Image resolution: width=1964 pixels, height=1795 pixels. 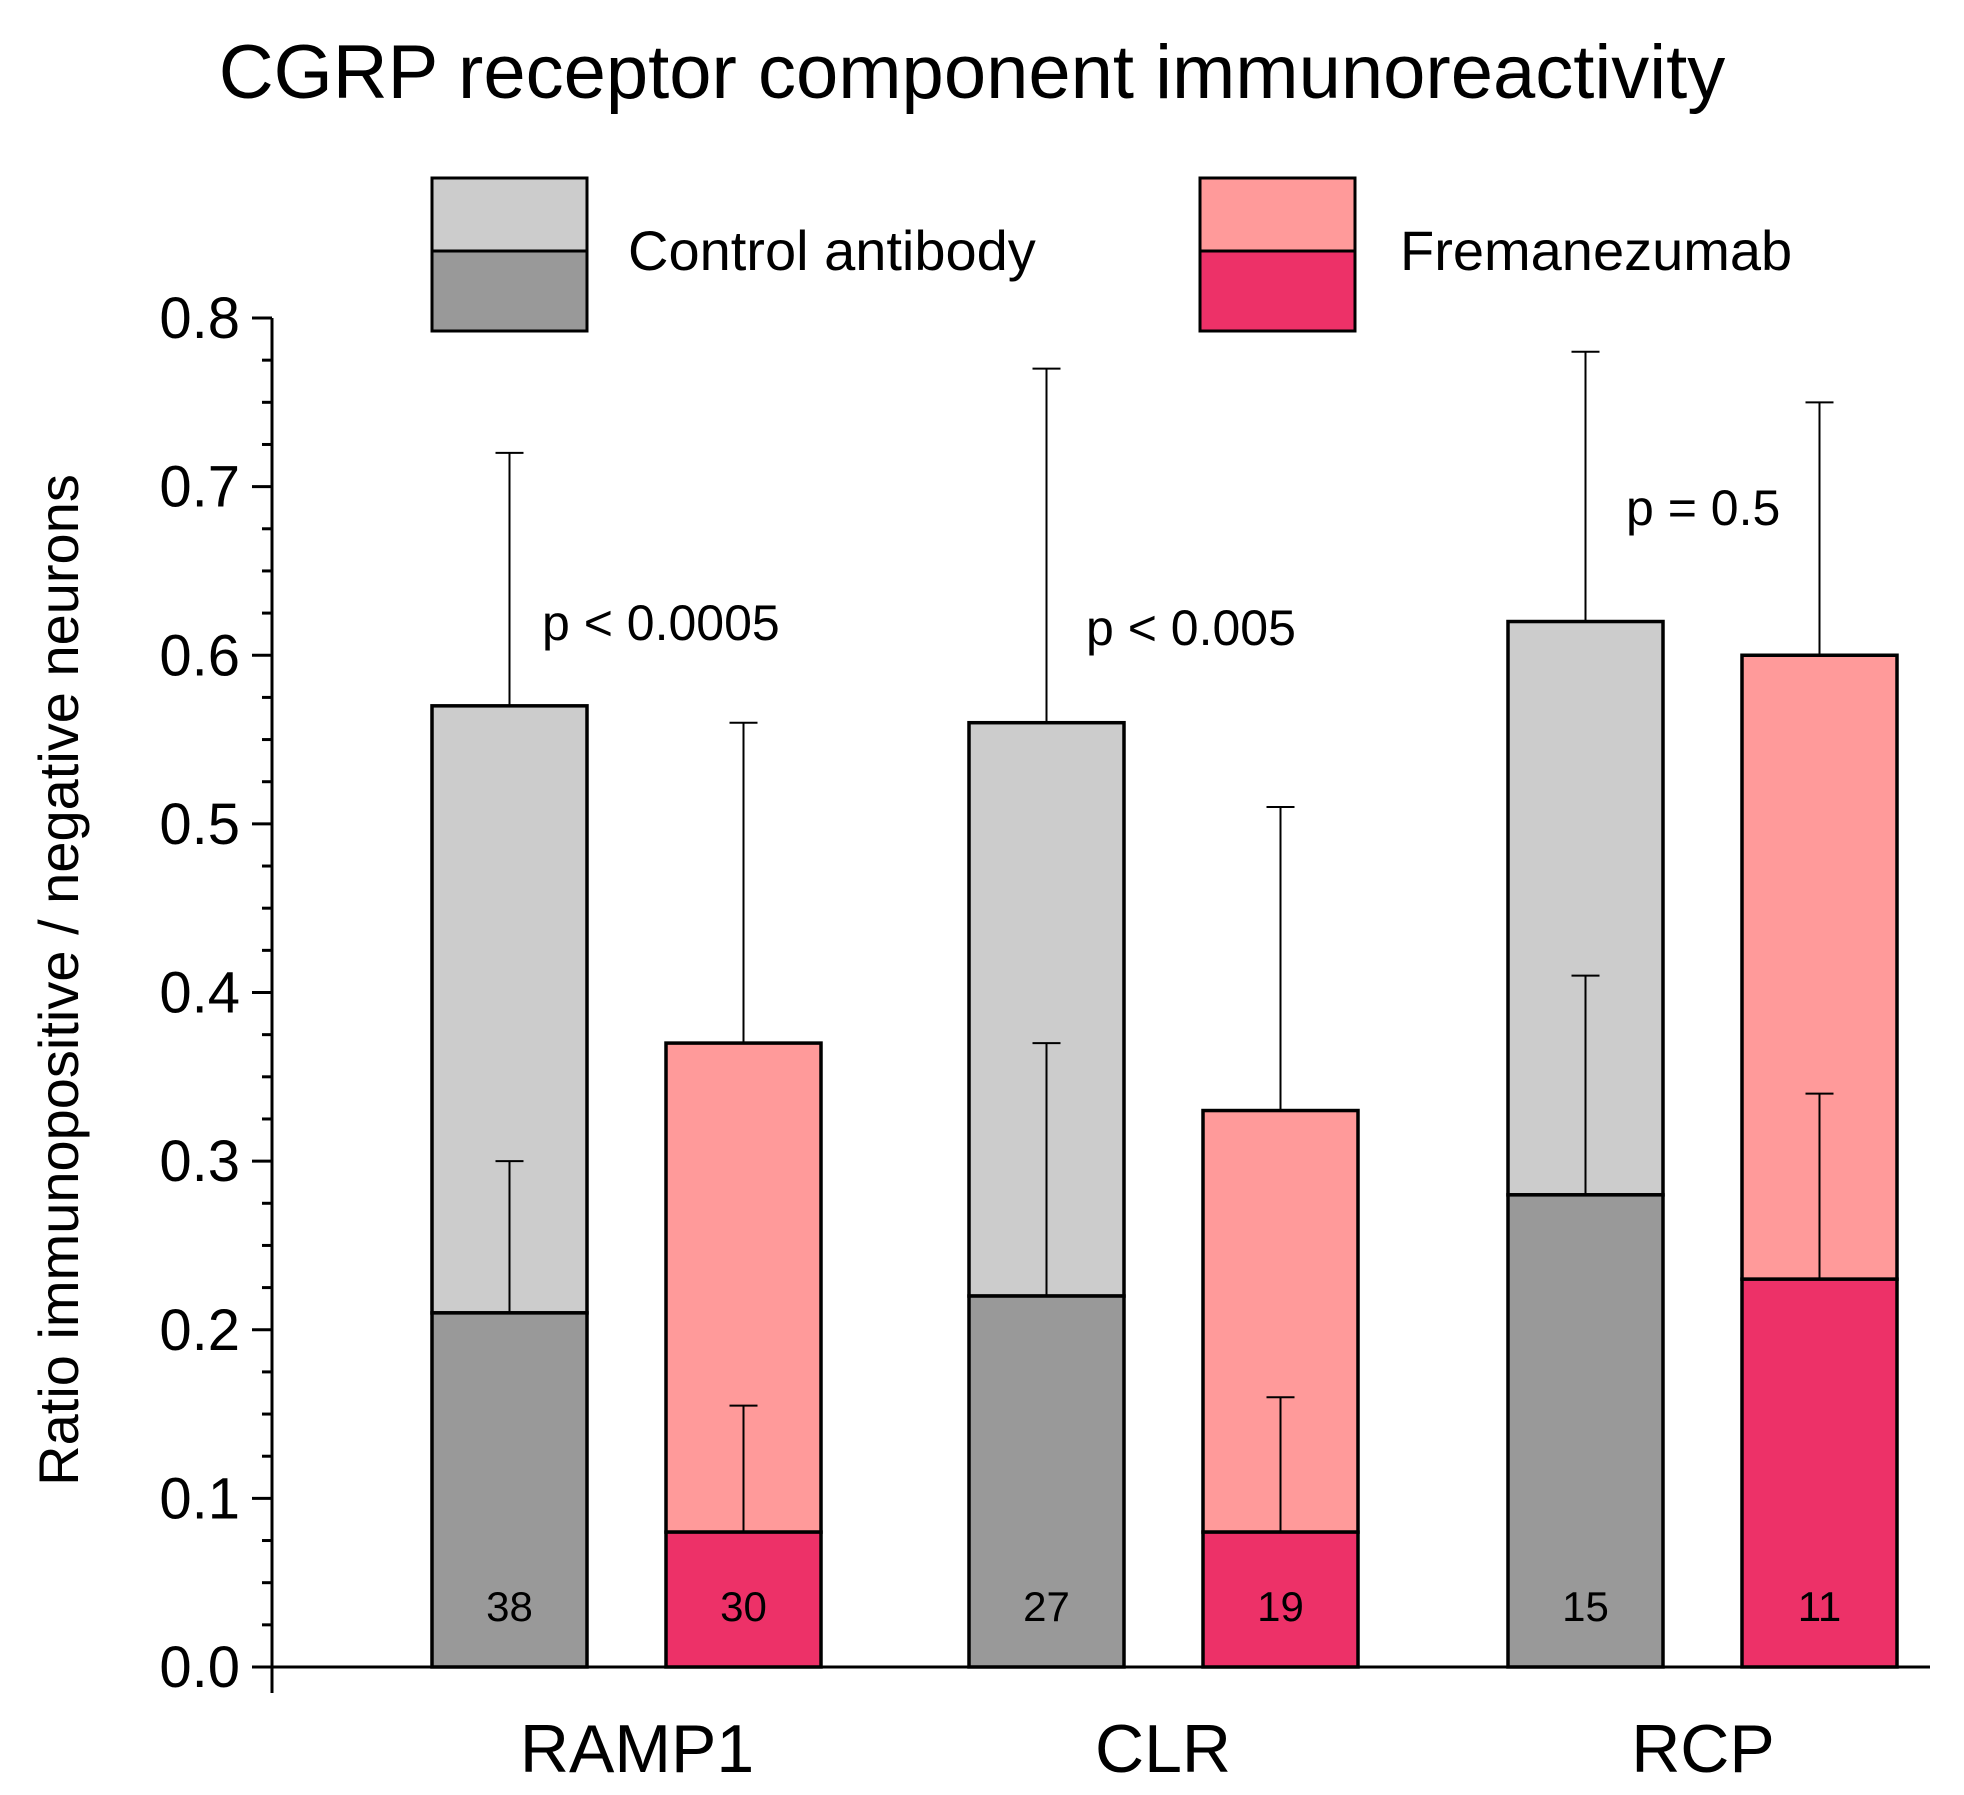 What do you see at coordinates (1596, 250) in the screenshot?
I see `legend-label-fremanezumab: Fremanezumab` at bounding box center [1596, 250].